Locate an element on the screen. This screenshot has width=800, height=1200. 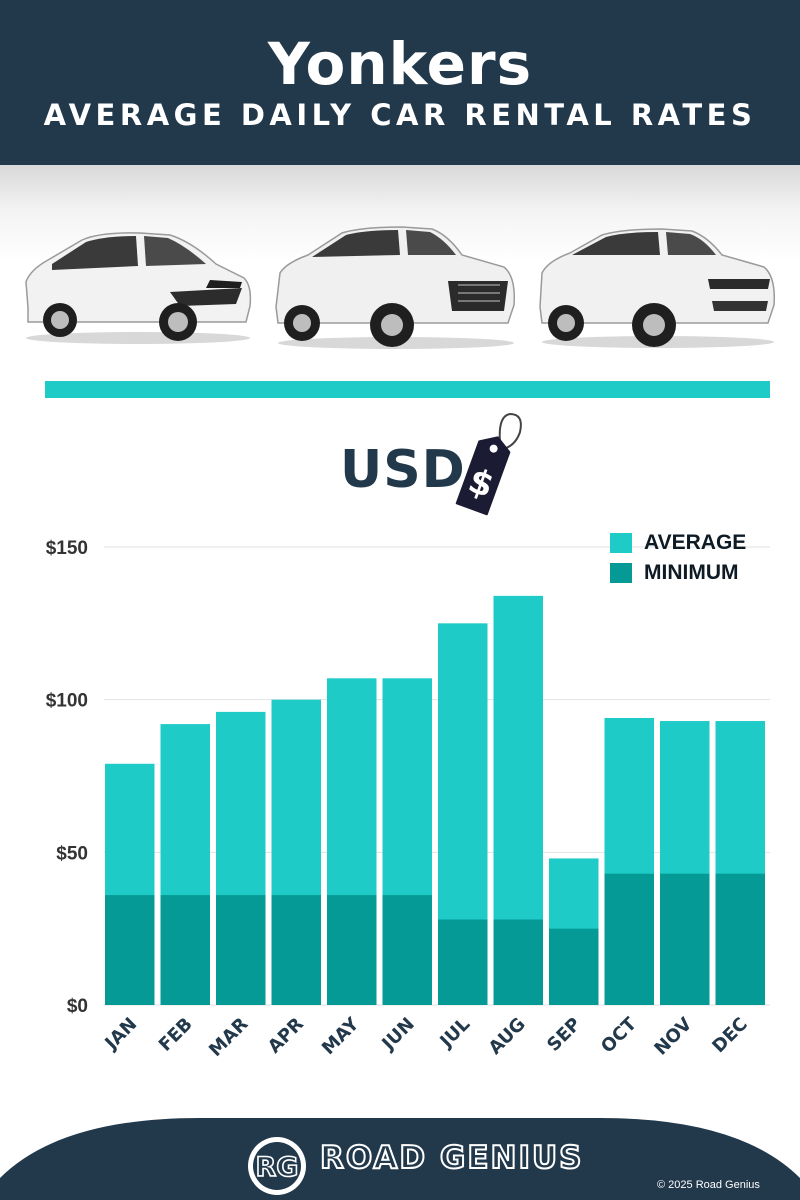
x-tick-label-feb: FEB is located at coordinates (176, 1035).